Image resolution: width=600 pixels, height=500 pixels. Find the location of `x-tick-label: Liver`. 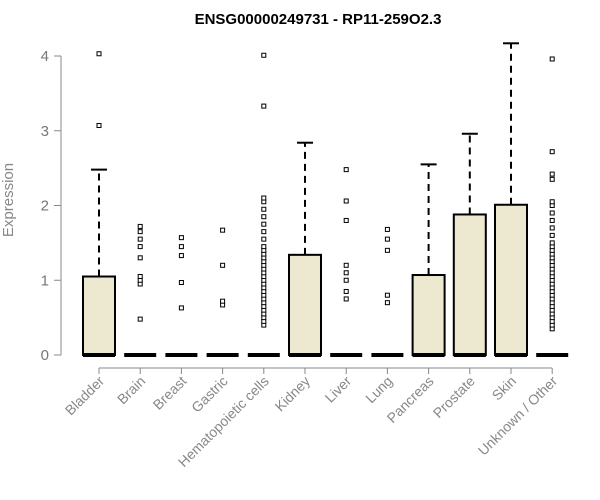

x-tick-label: Liver is located at coordinates (338, 389).